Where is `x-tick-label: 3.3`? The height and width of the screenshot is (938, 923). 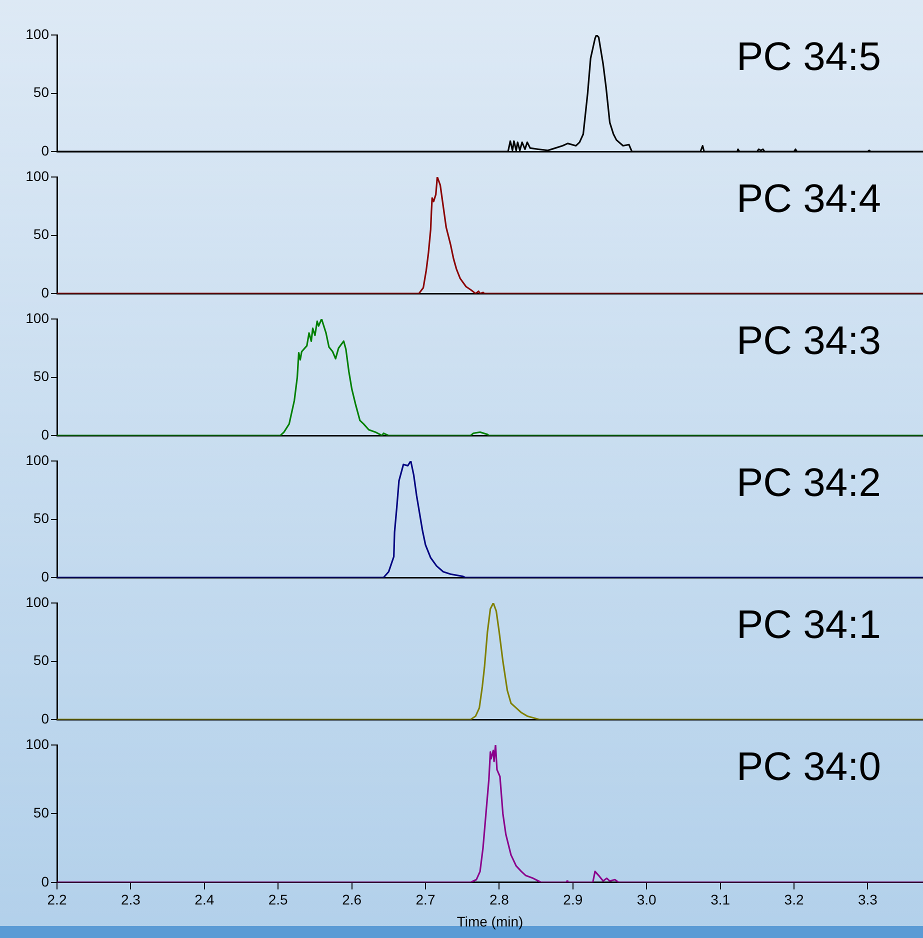 x-tick-label: 3.3 is located at coordinates (868, 900).